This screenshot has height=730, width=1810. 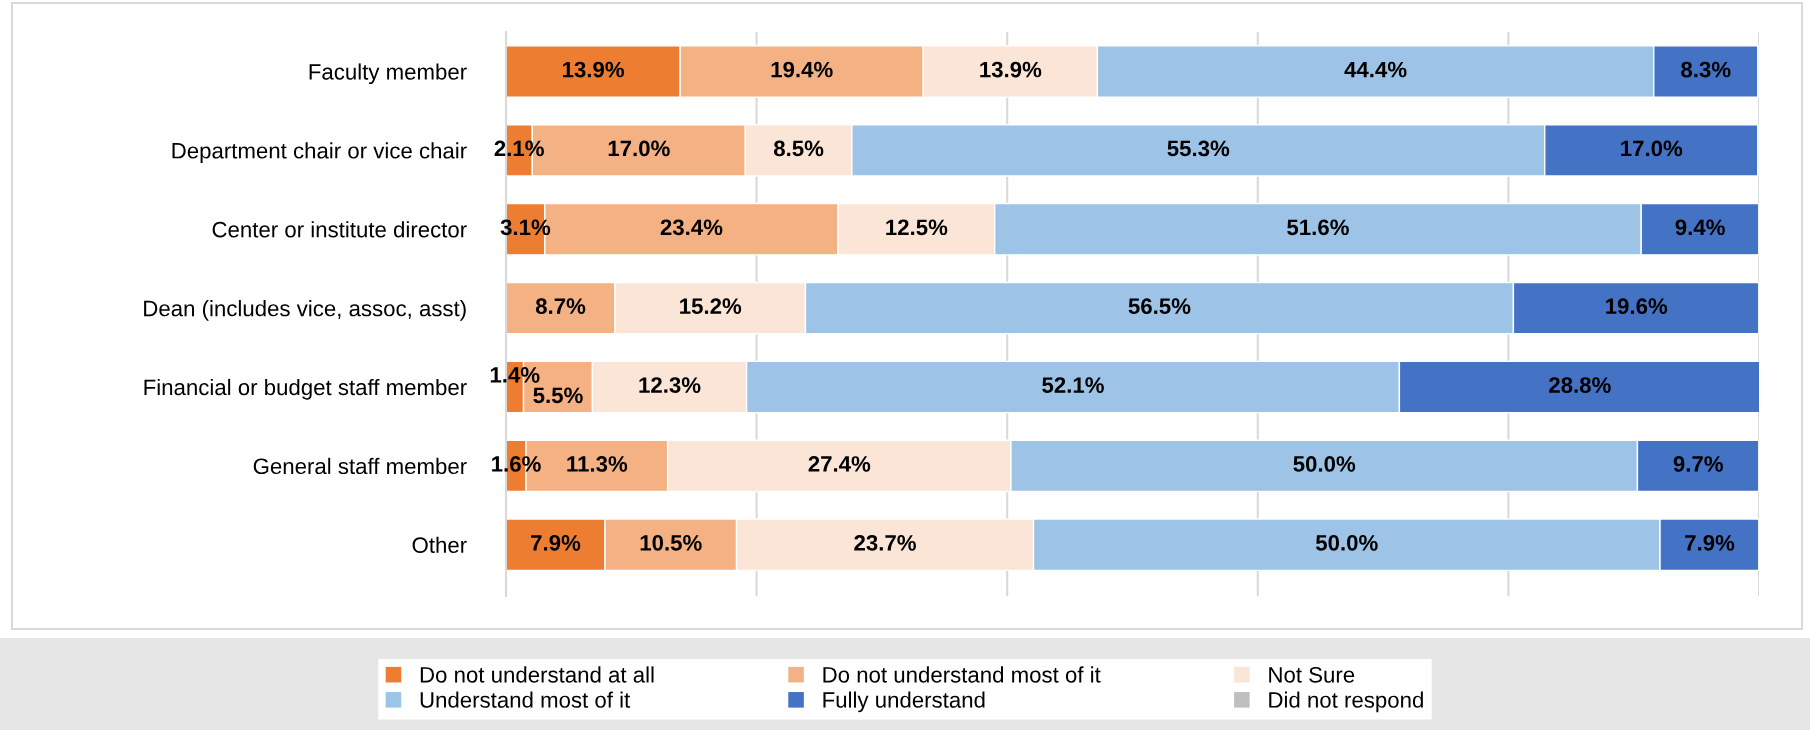 What do you see at coordinates (1700, 227) in the screenshot?
I see `data-label: 9.4%` at bounding box center [1700, 227].